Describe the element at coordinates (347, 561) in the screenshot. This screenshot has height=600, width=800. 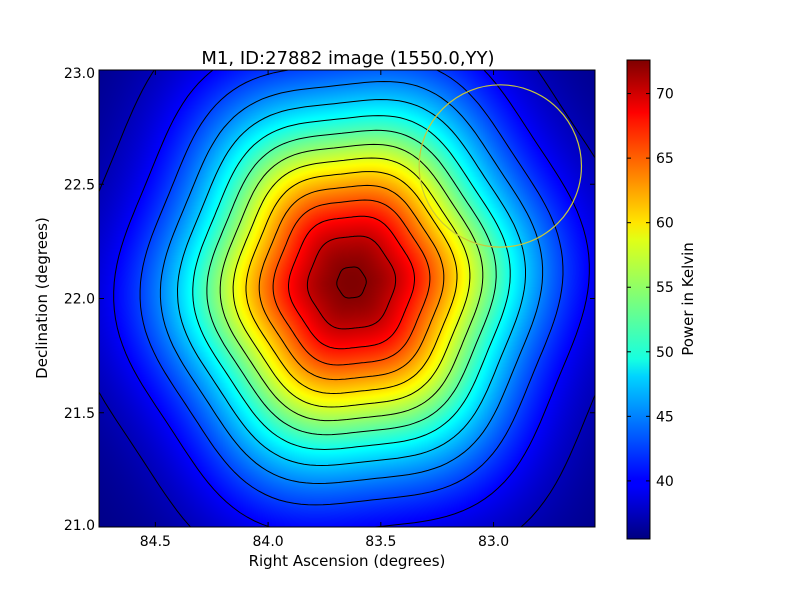
I see `x-axis-label: Right Ascension (degrees)` at that location.